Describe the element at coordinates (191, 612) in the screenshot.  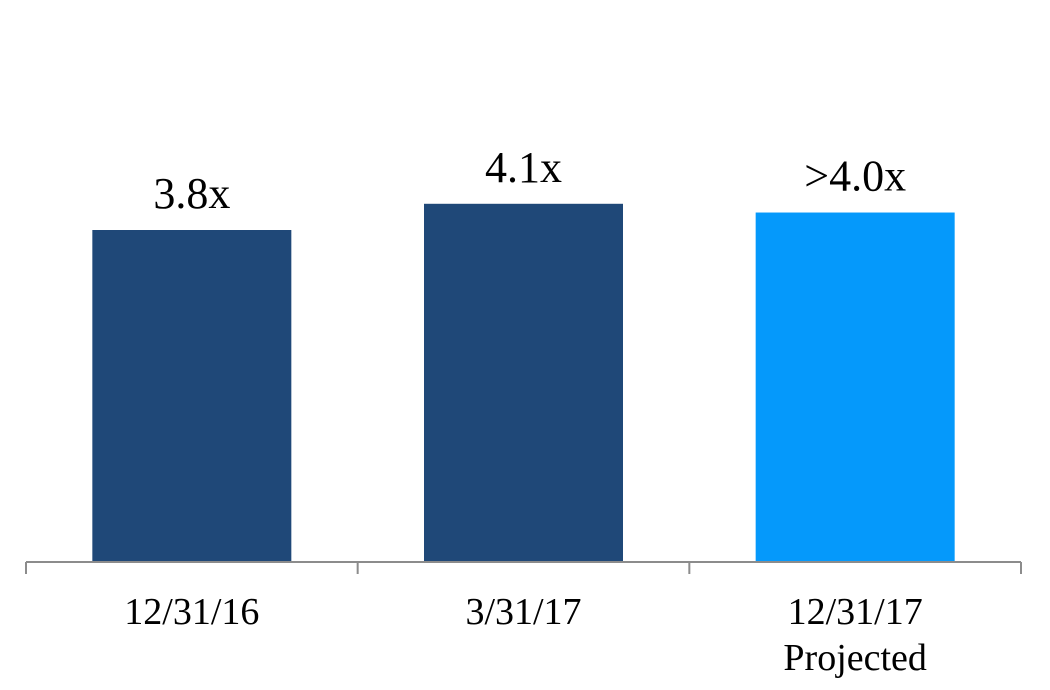
I see `x-tick-label-1: 12/31/16` at that location.